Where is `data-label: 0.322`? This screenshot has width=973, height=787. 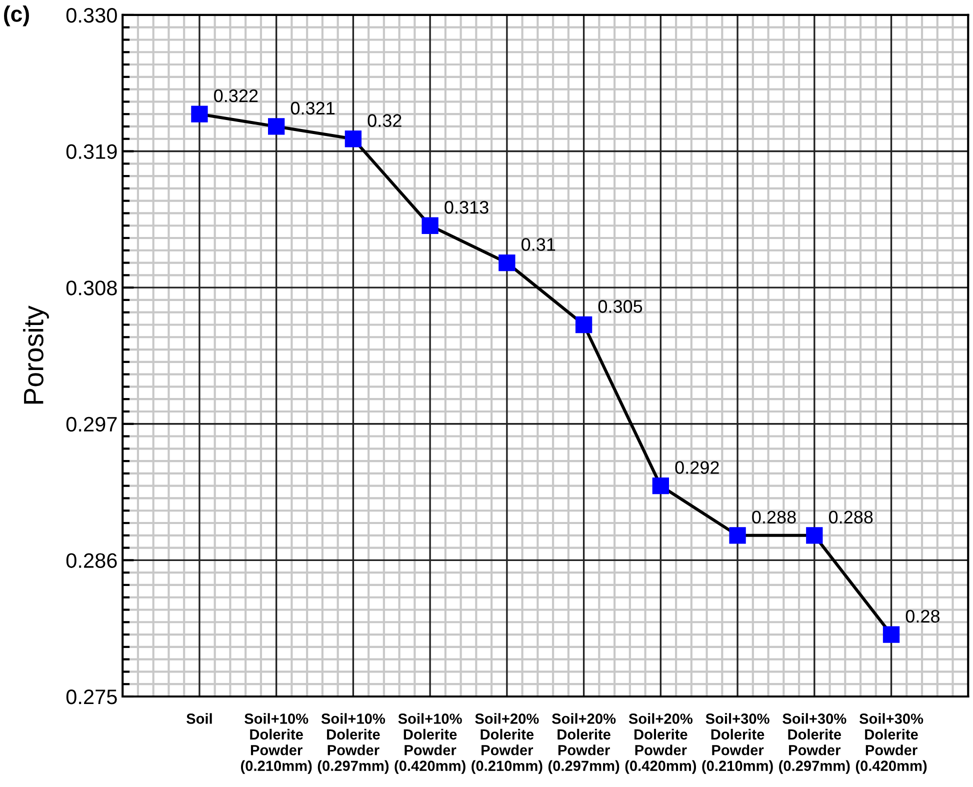 data-label: 0.322 is located at coordinates (236, 95).